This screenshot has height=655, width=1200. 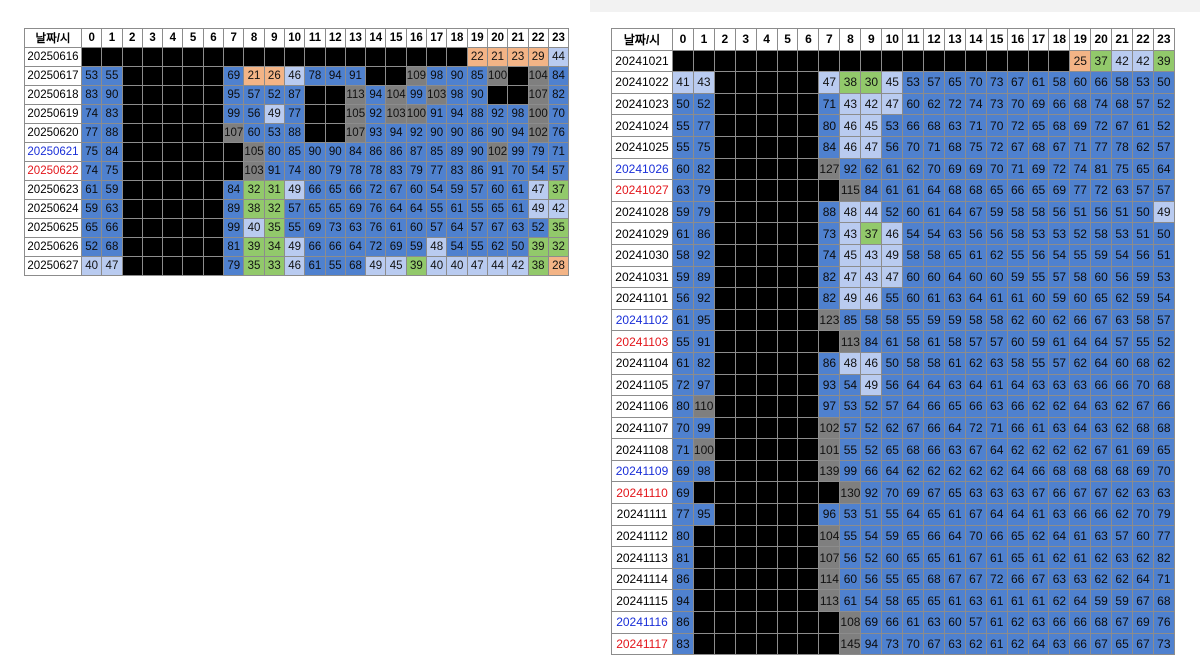 I want to click on heat-cell: 23, so click(x=518, y=57).